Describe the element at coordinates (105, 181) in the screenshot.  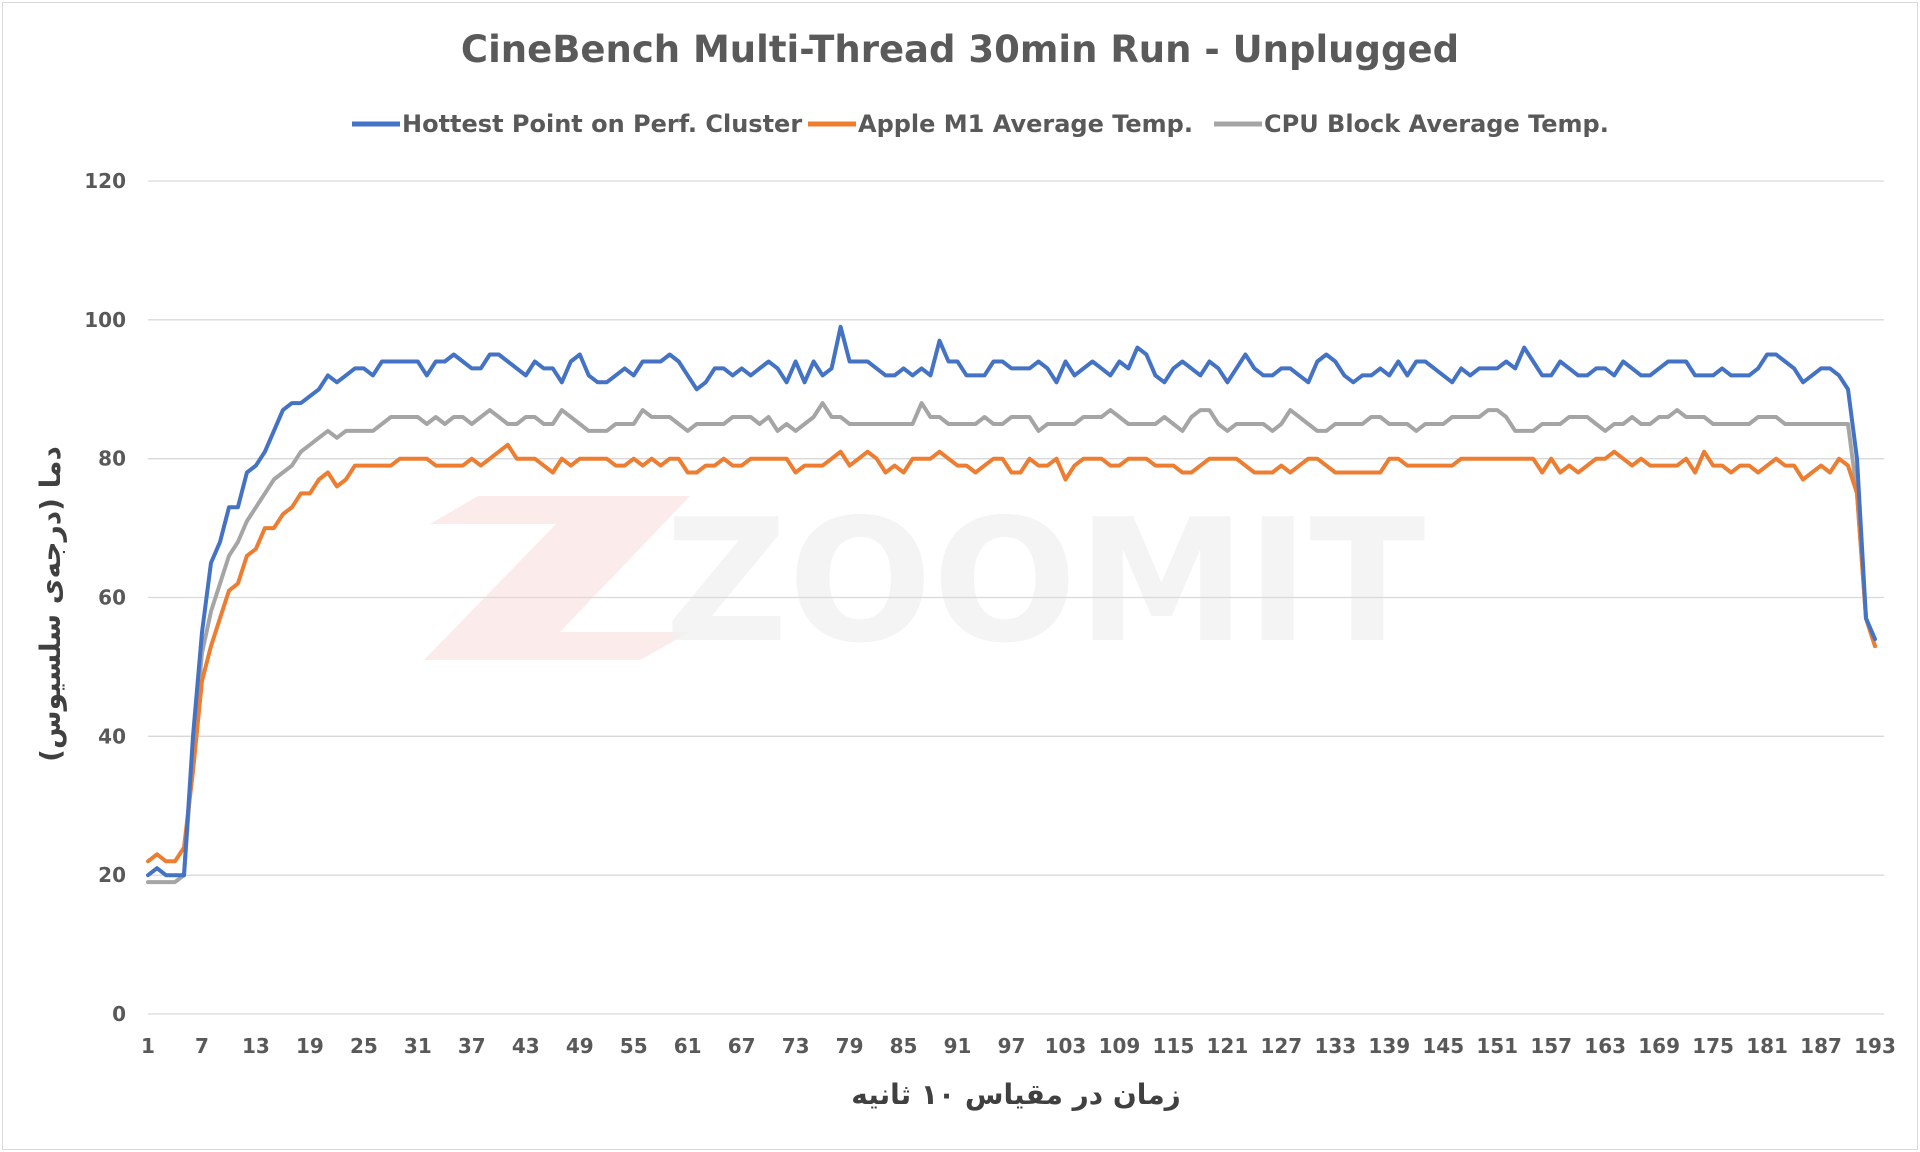
I see `y-tick-label: 120` at that location.